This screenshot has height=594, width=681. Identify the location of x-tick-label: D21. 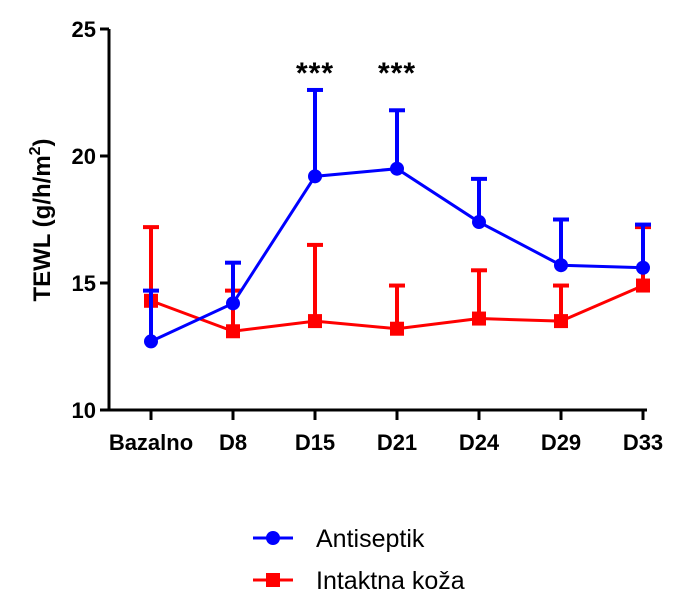
(397, 442).